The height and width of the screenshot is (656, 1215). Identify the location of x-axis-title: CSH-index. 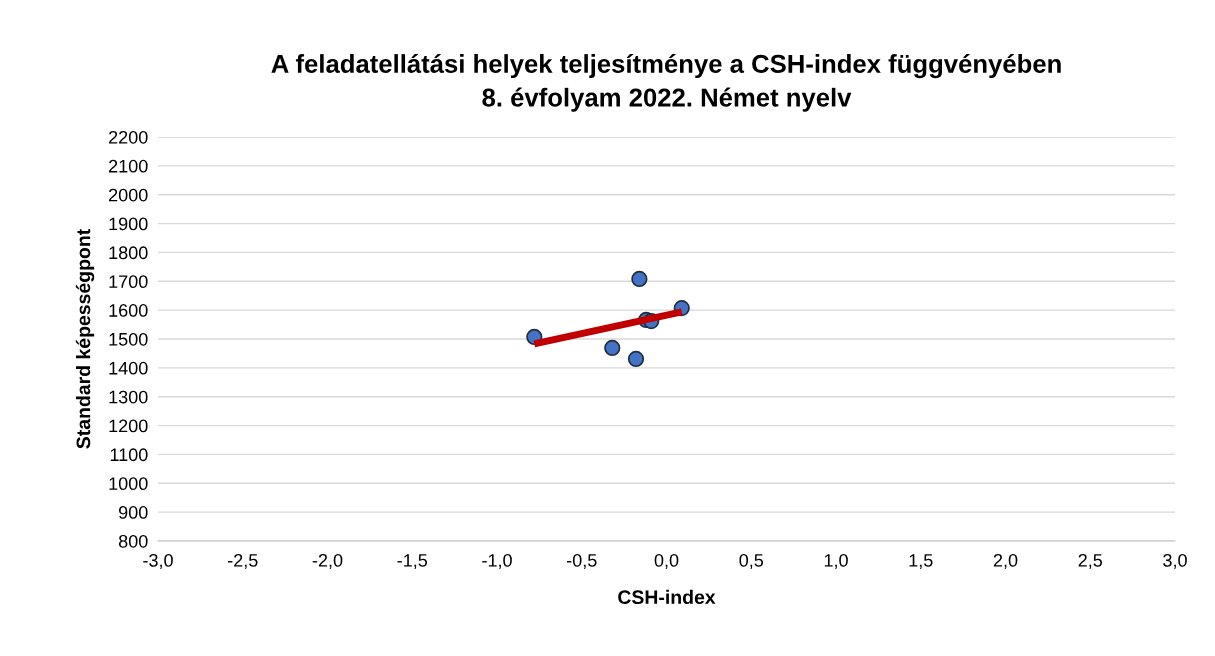
(667, 597).